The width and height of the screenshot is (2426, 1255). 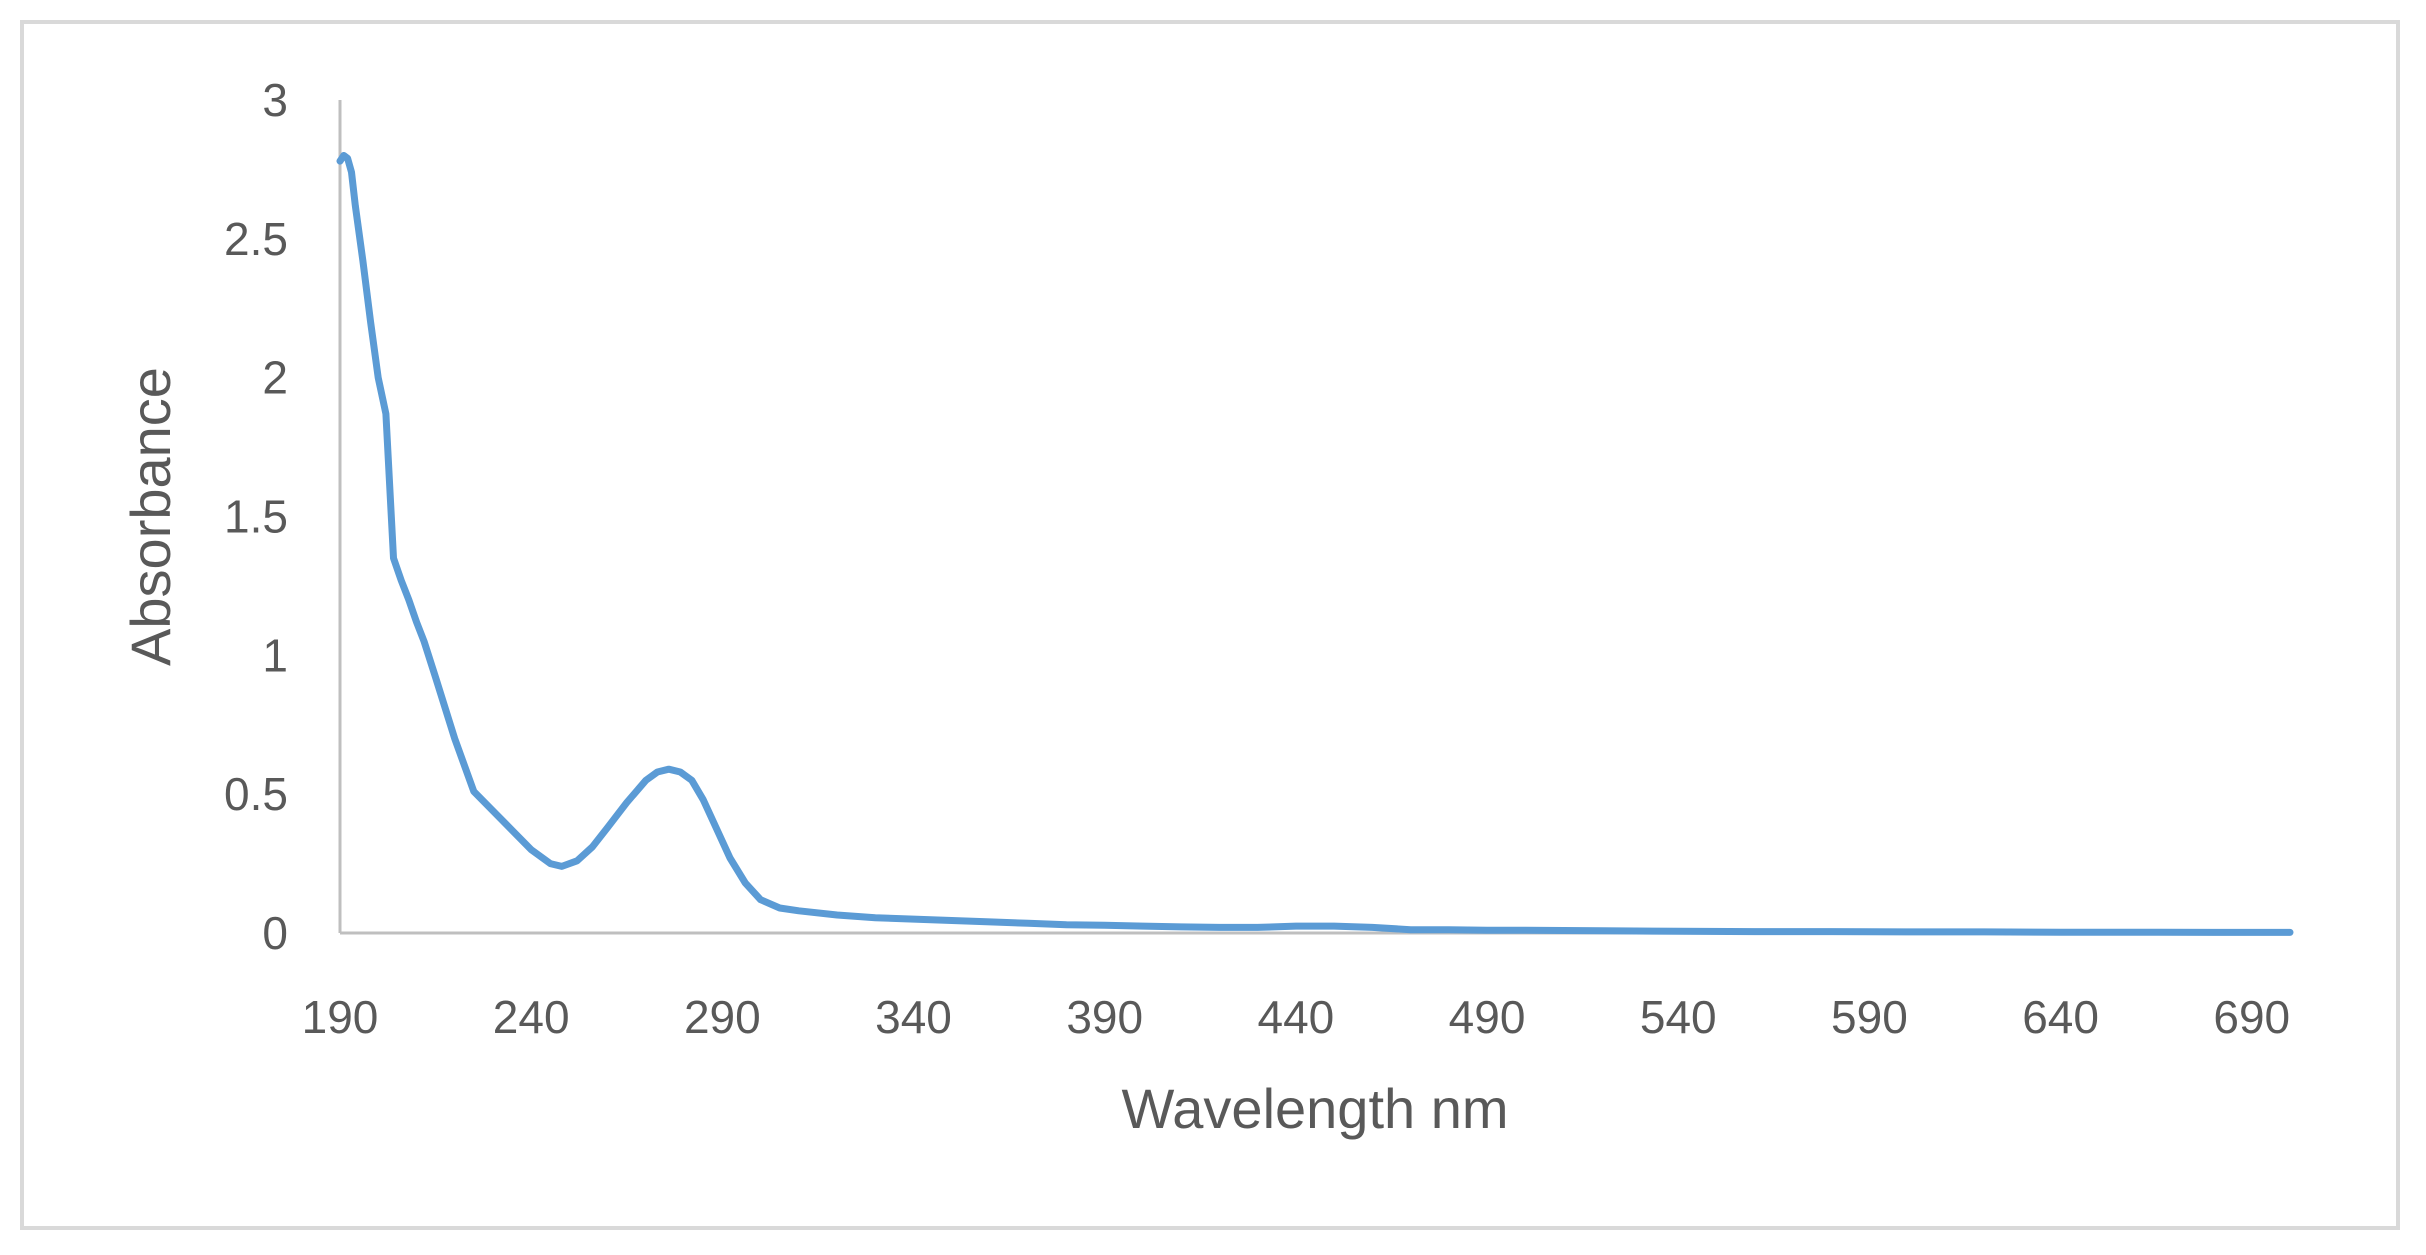 I want to click on x-tick-label: 340, so click(x=913, y=1017).